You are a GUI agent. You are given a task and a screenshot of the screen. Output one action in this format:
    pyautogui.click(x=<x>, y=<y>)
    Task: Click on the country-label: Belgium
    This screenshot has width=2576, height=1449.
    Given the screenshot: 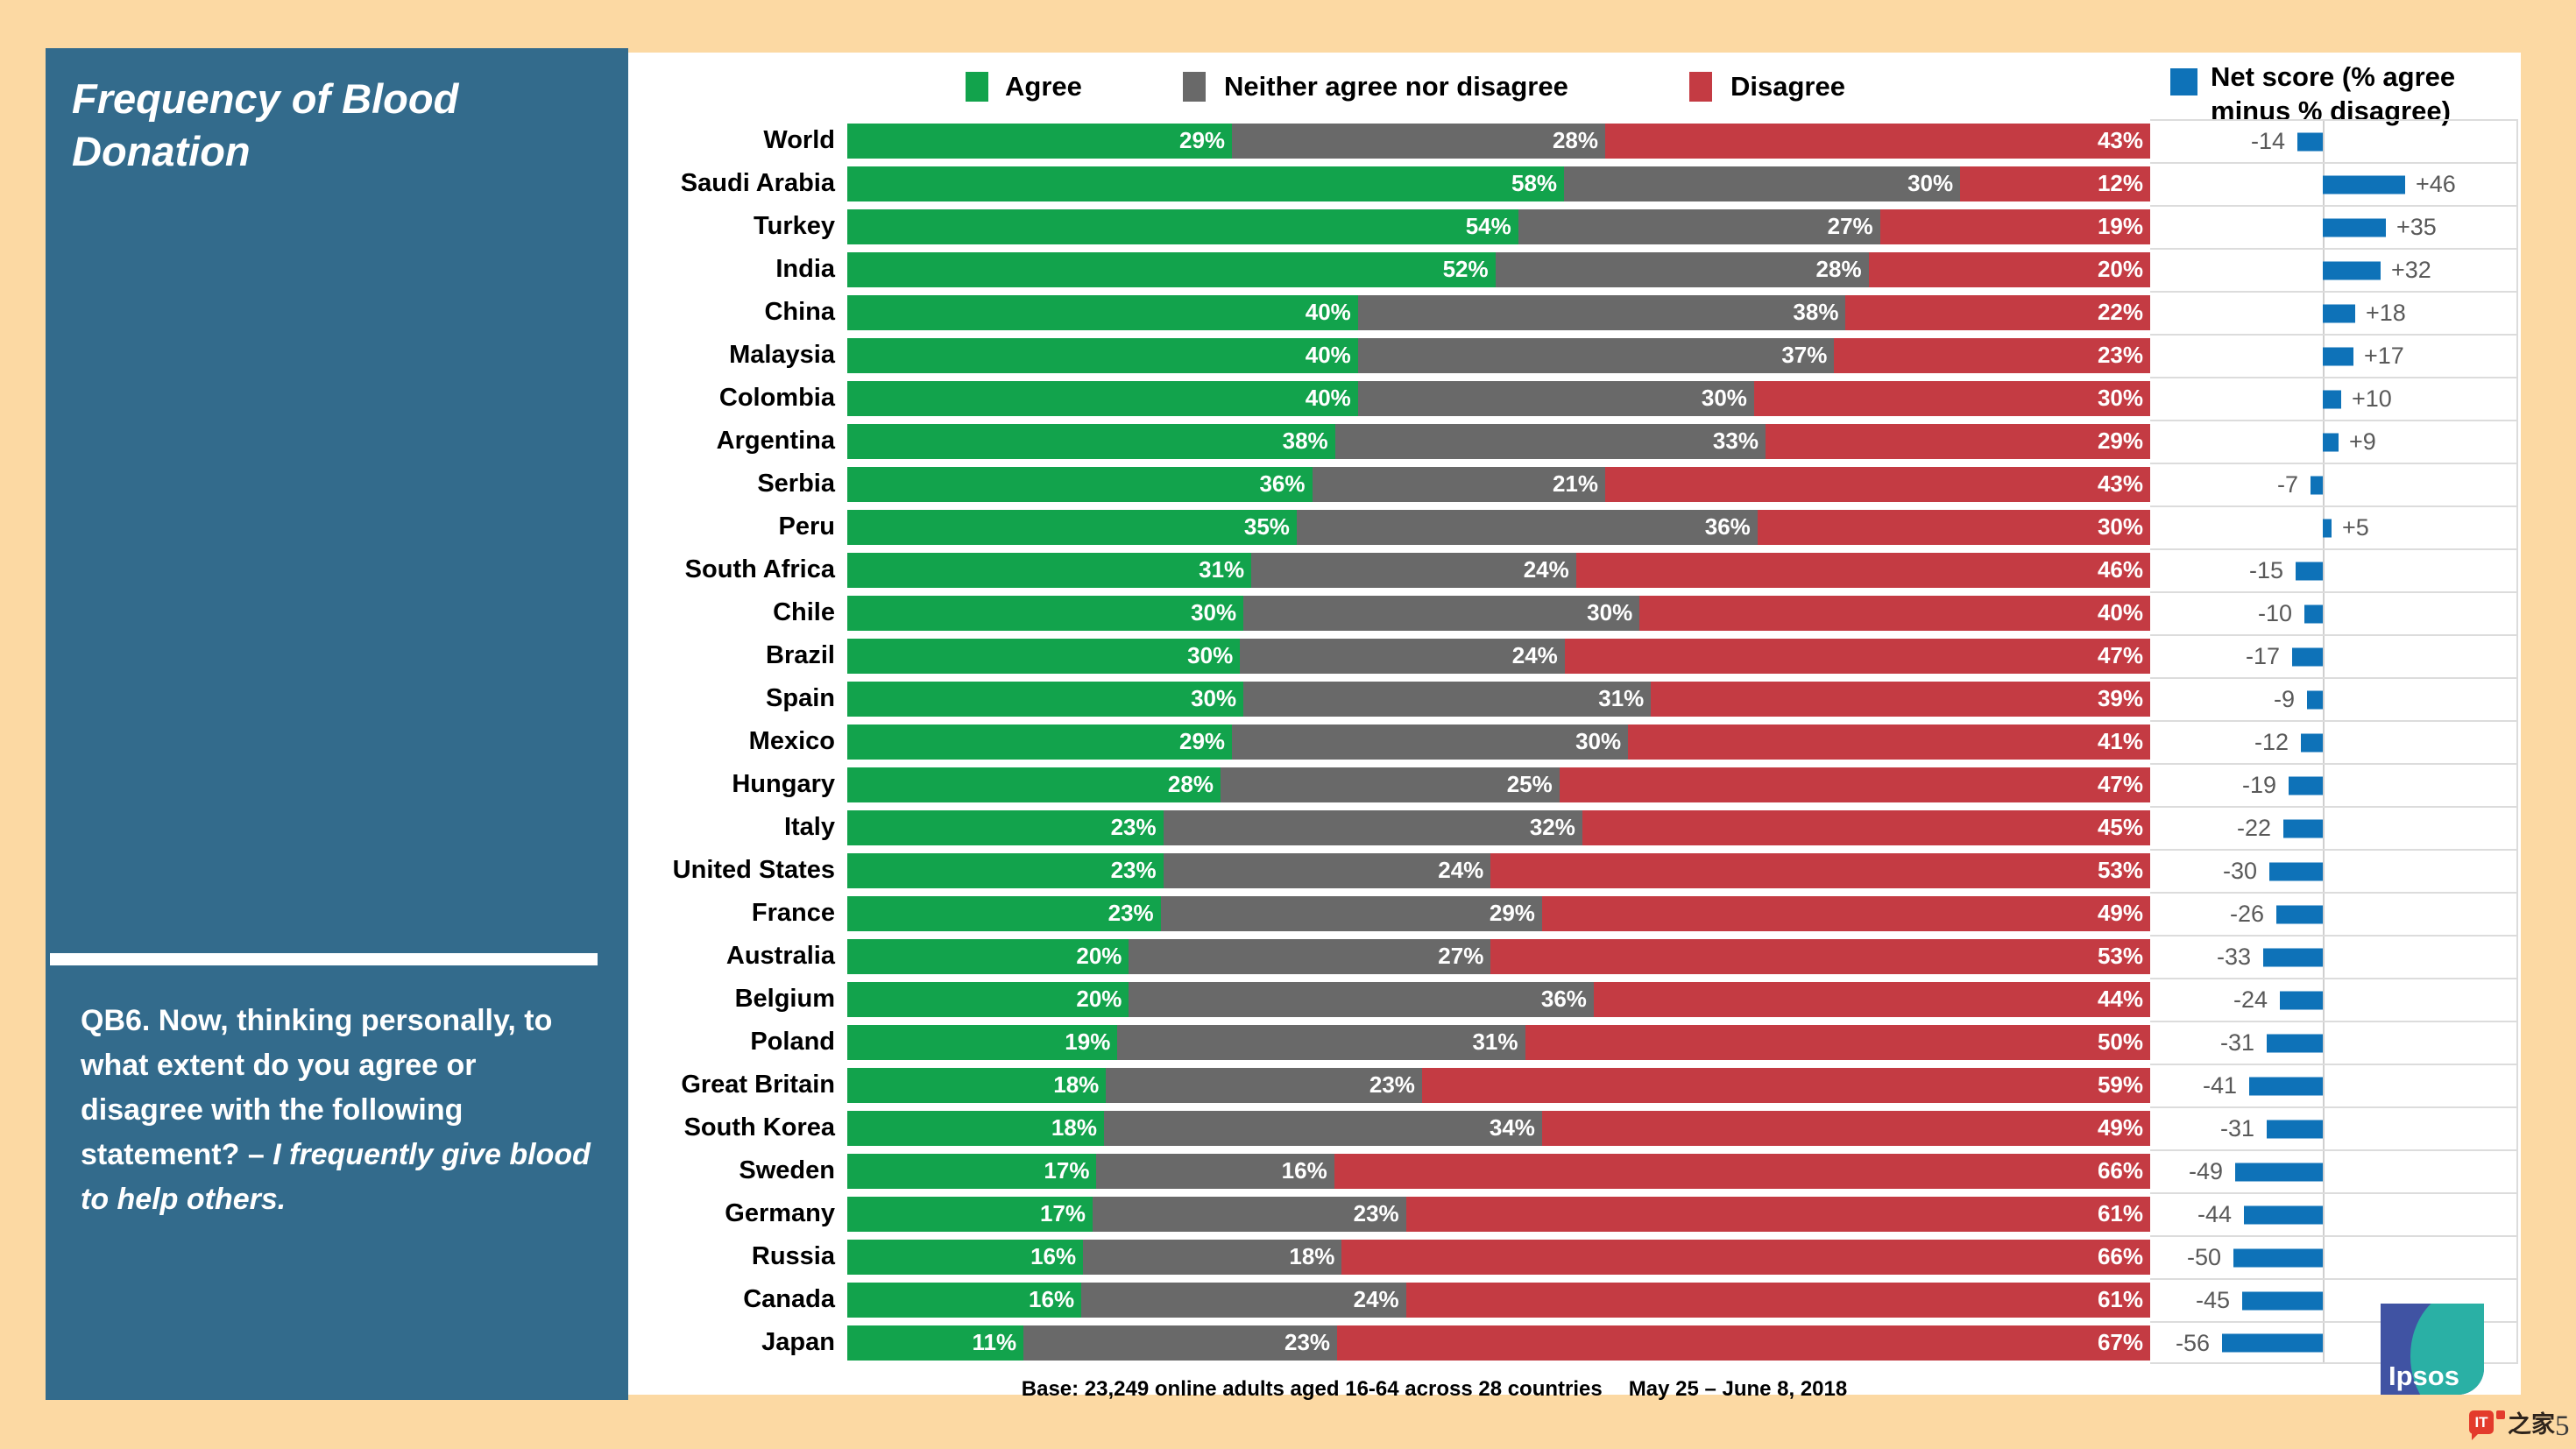 What is the action you would take?
    pyautogui.click(x=784, y=999)
    